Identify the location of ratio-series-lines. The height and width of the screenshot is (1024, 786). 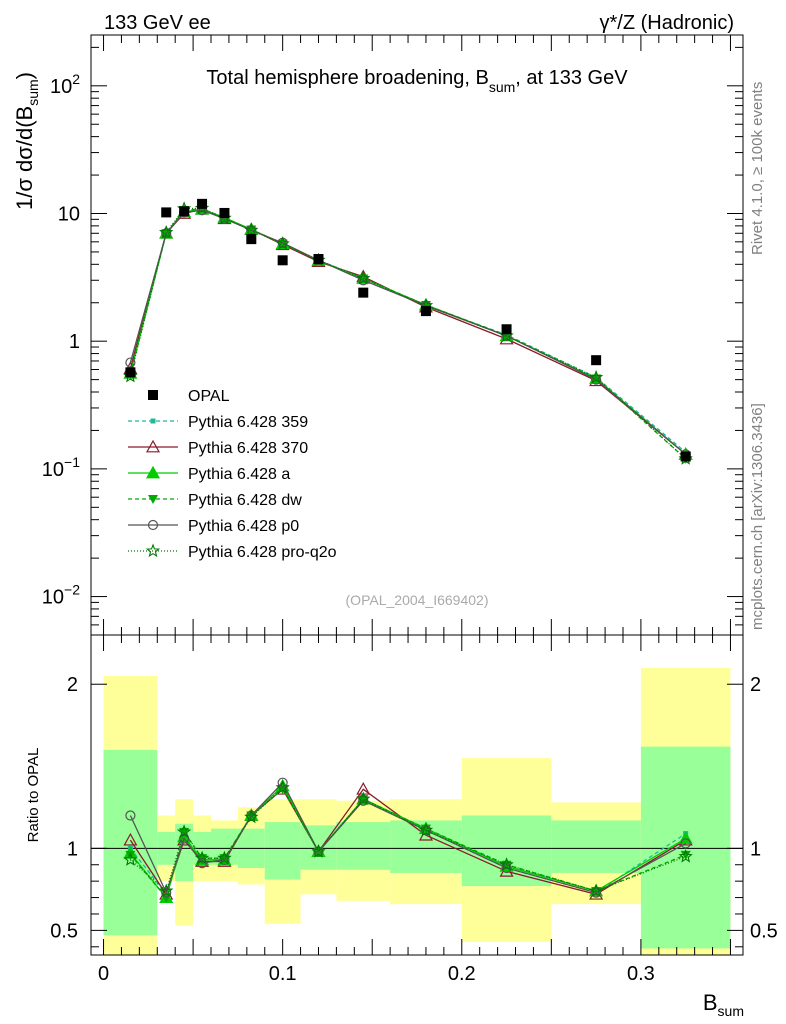
(408, 840).